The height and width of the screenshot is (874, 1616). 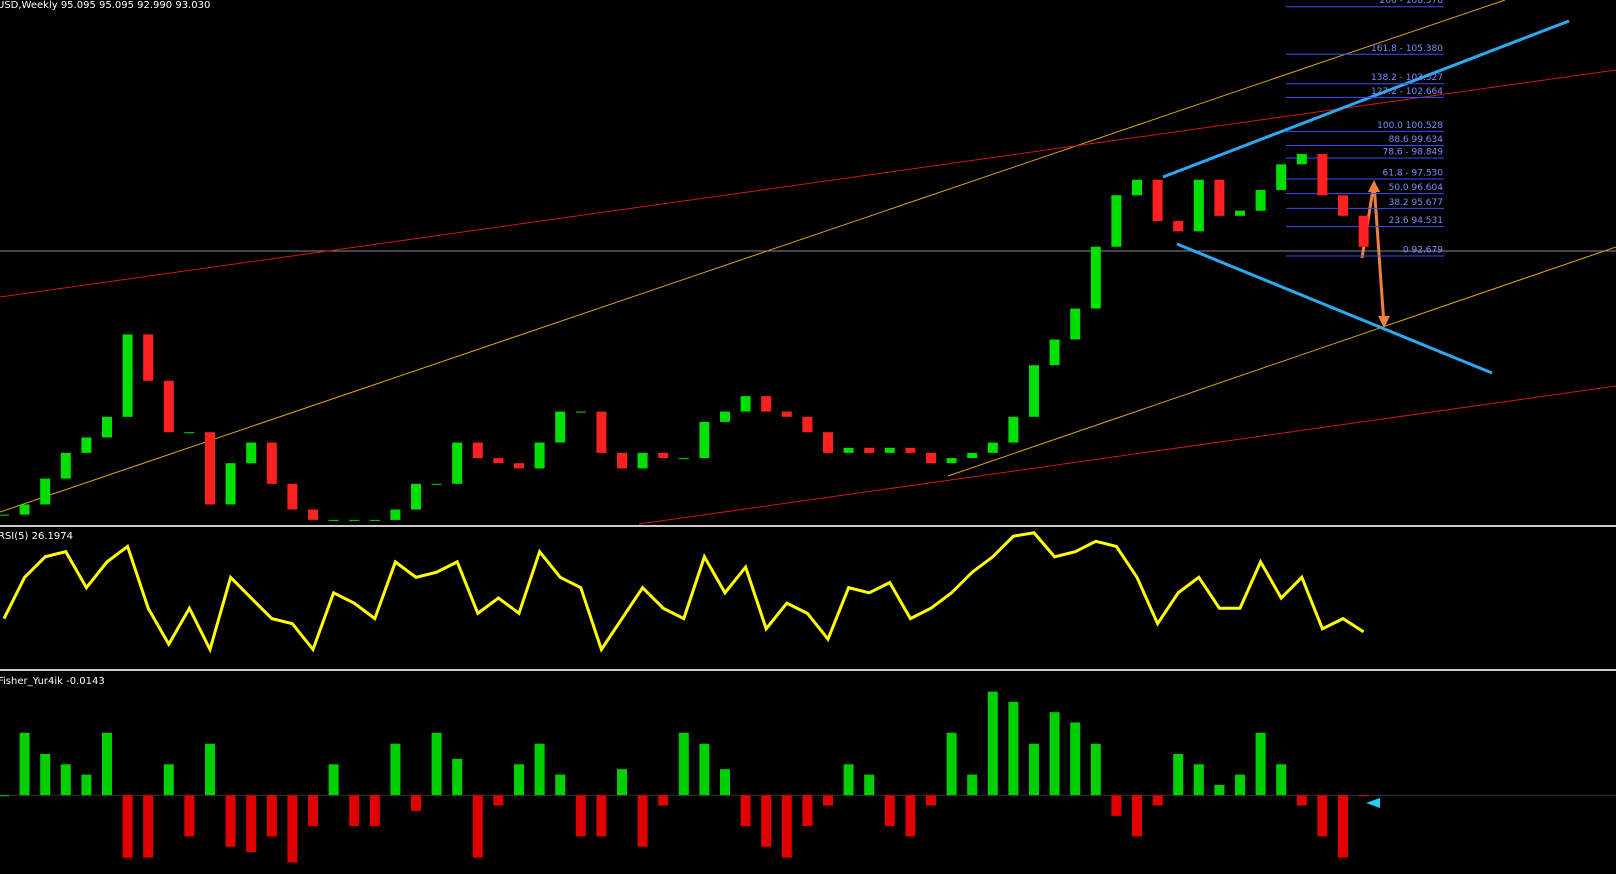 What do you see at coordinates (105, 5) in the screenshot?
I see `price-header: USD,Weekly 95.095 95.095 92.990 93.030` at bounding box center [105, 5].